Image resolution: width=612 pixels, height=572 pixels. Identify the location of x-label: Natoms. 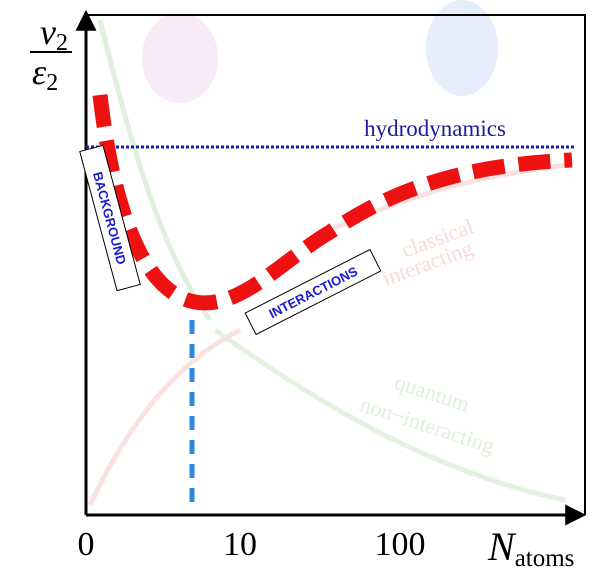
(530, 548).